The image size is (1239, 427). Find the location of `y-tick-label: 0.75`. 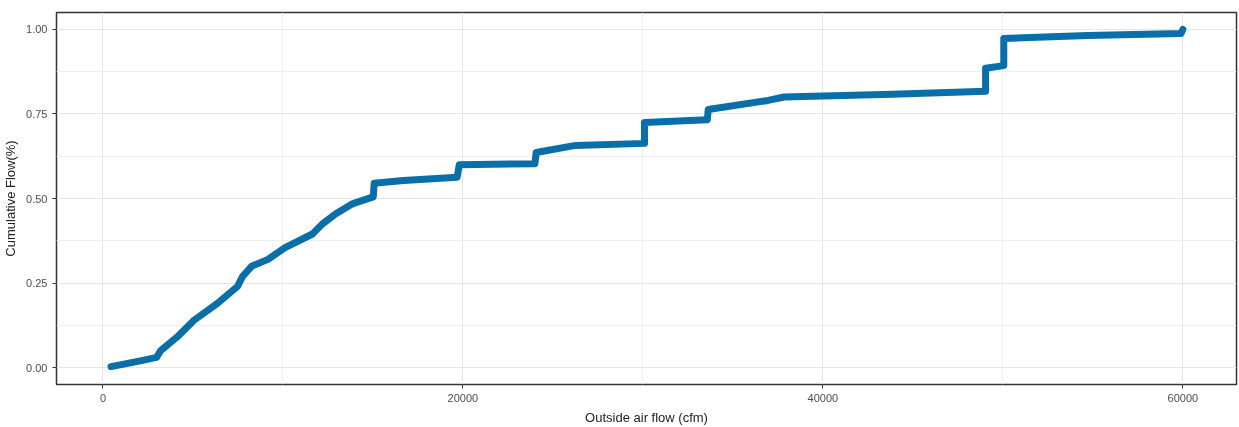

y-tick-label: 0.75 is located at coordinates (37, 113).